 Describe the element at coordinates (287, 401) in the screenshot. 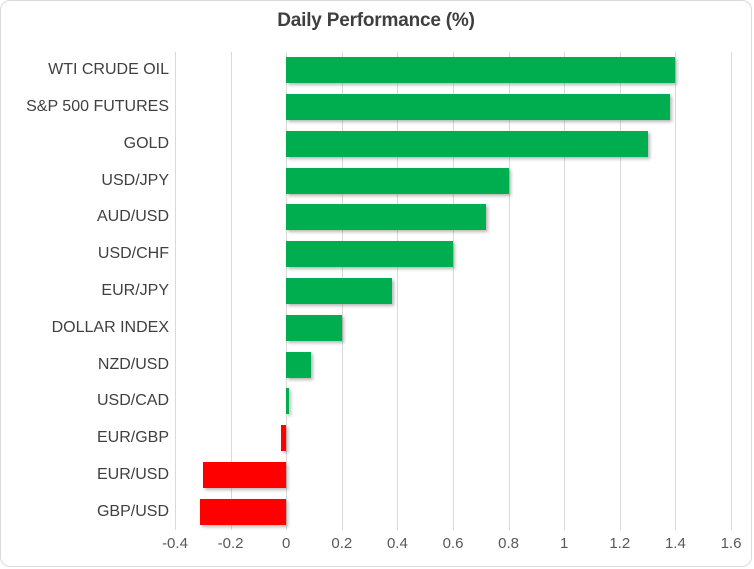

I see `bar-usd-cad` at that location.